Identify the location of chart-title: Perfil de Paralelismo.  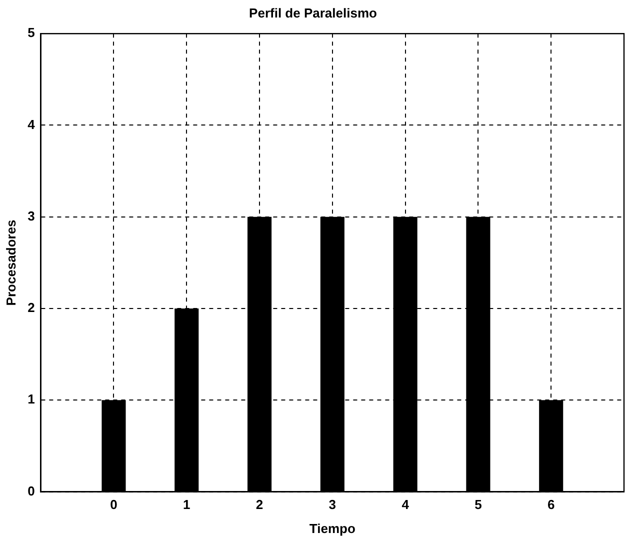
(313, 12).